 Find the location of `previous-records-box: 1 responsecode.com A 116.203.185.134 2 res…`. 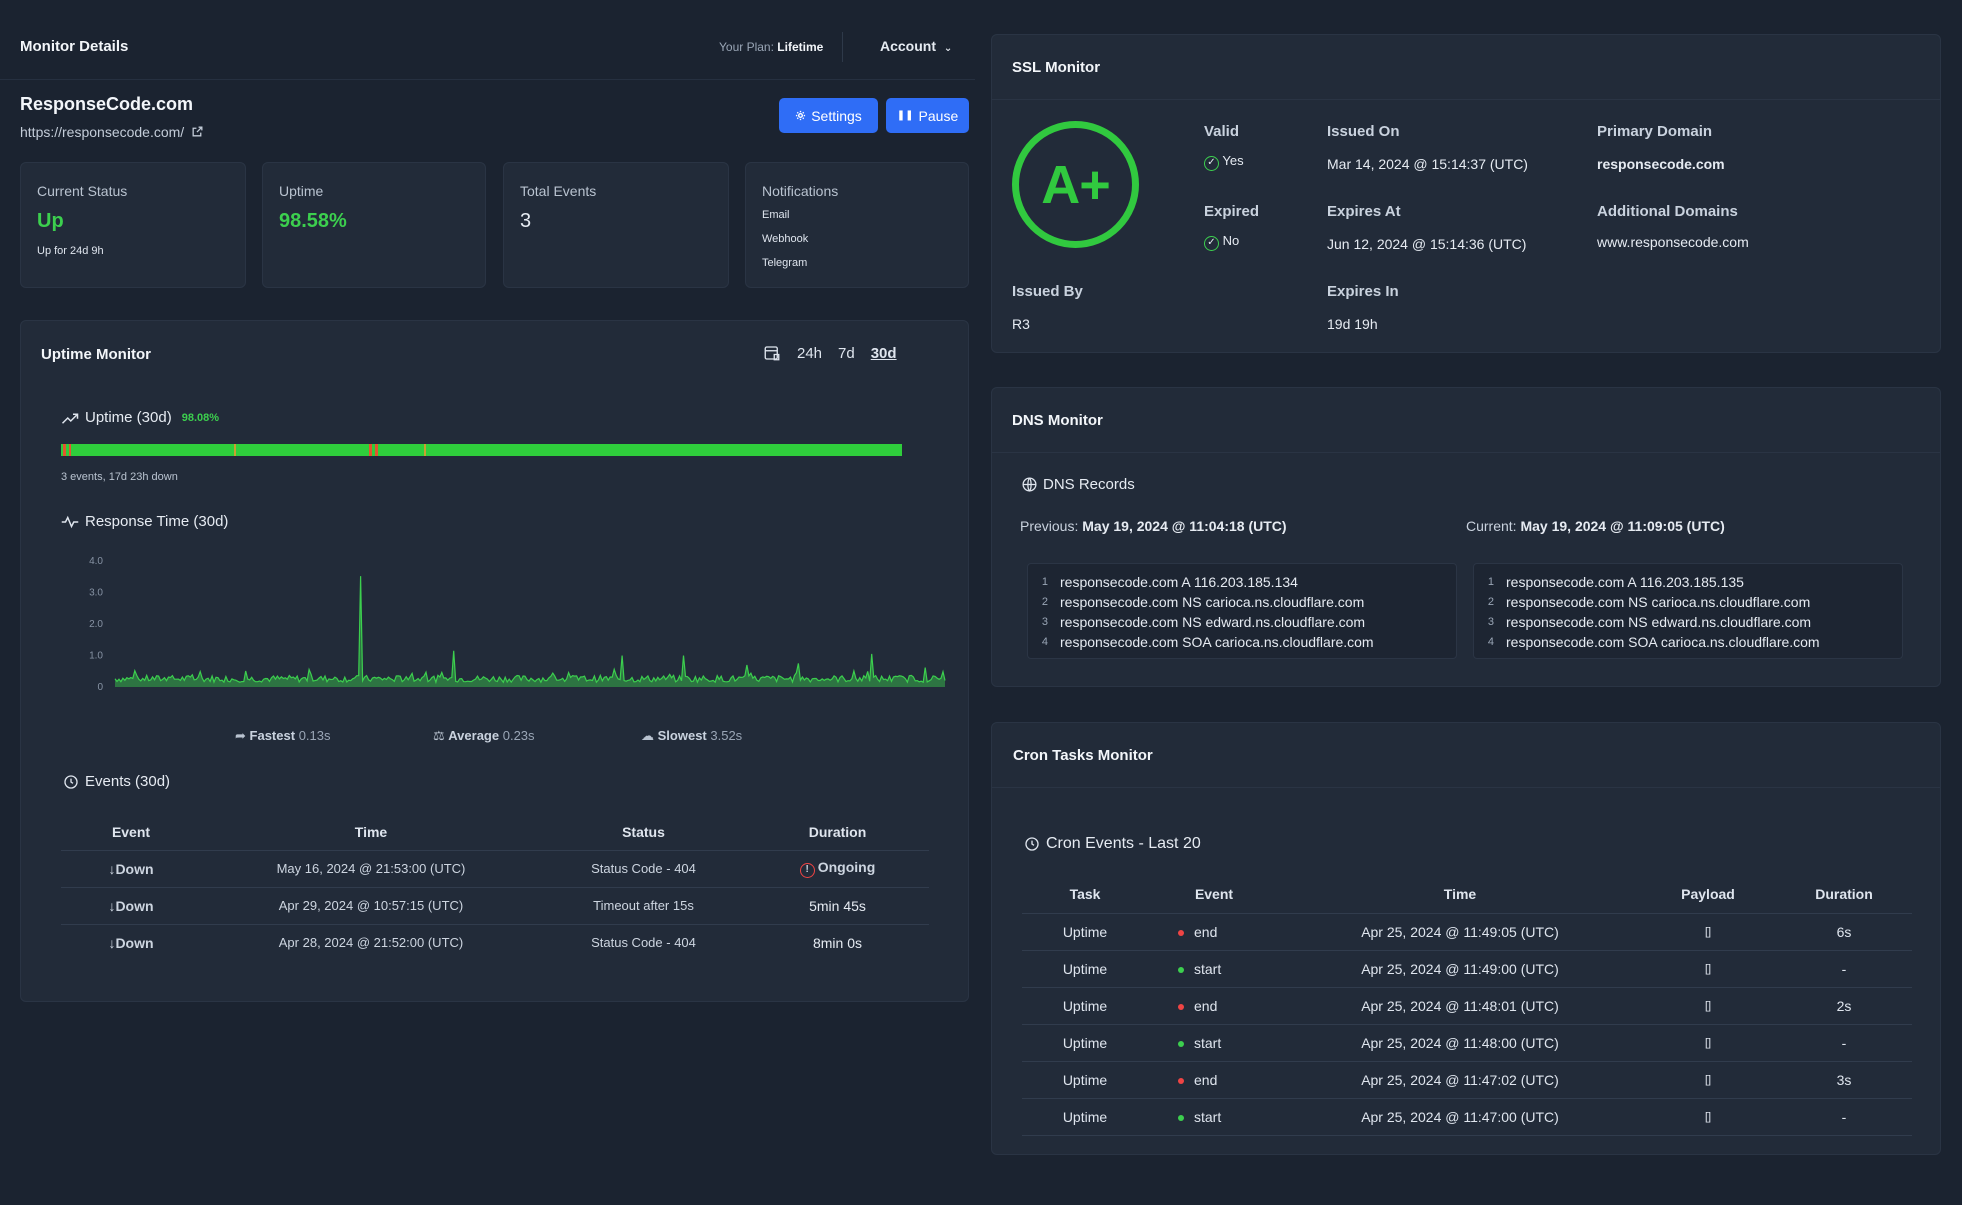

previous-records-box: 1 responsecode.com A 116.203.185.134 2 res… is located at coordinates (1242, 611).